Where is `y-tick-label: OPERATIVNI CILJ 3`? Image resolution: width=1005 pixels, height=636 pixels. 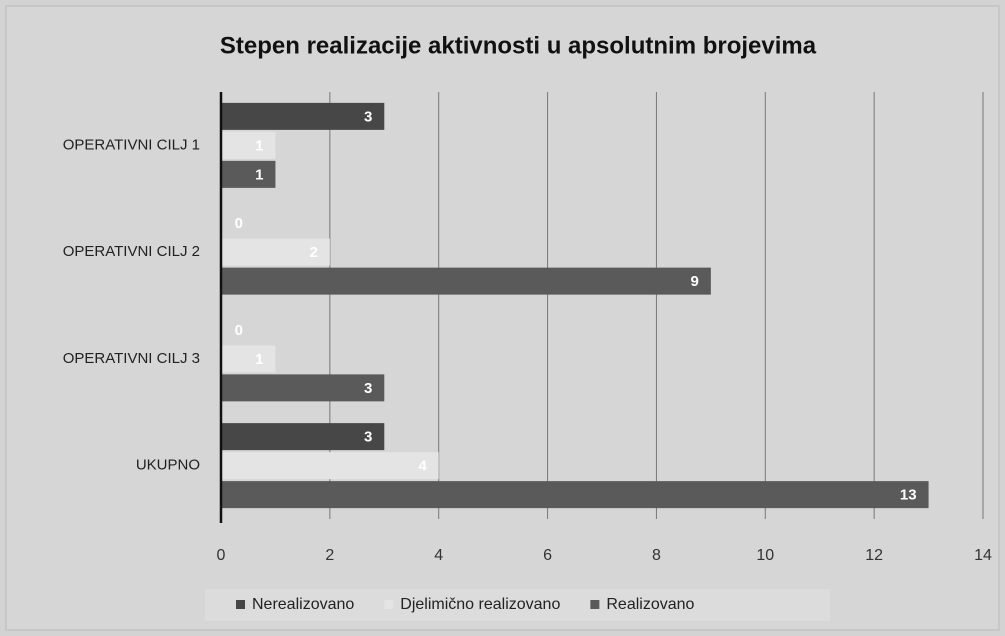
y-tick-label: OPERATIVNI CILJ 3 is located at coordinates (131, 358).